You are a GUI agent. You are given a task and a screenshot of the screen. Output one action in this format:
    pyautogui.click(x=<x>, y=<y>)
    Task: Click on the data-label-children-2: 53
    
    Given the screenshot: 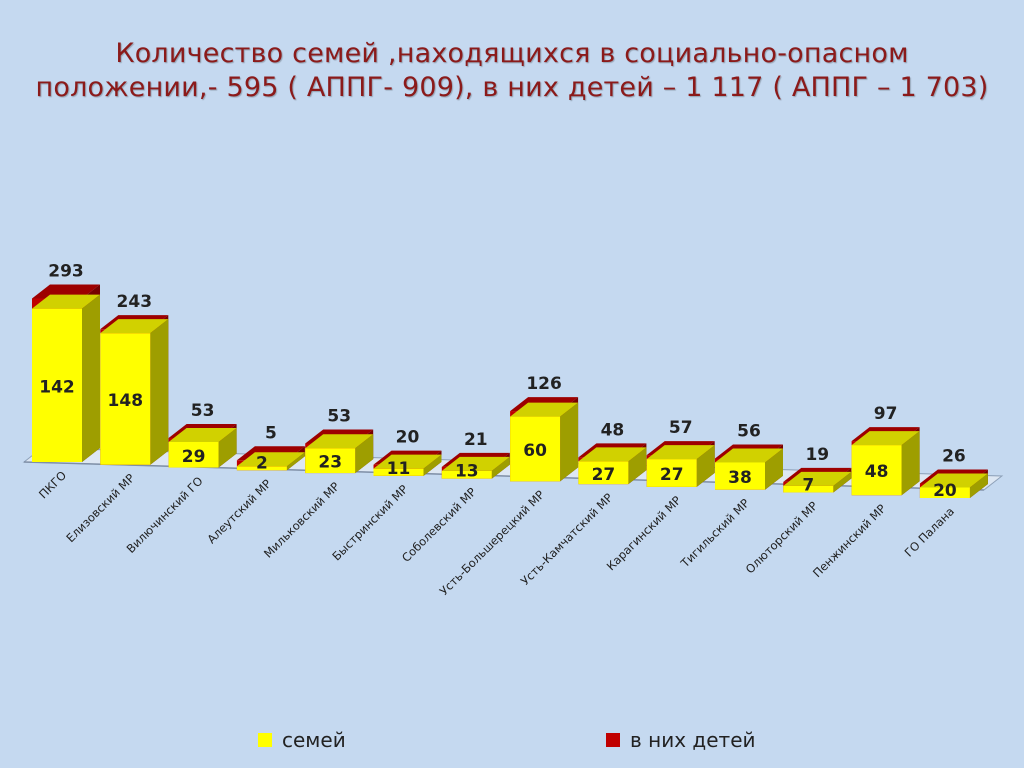 What is the action you would take?
    pyautogui.click(x=203, y=411)
    